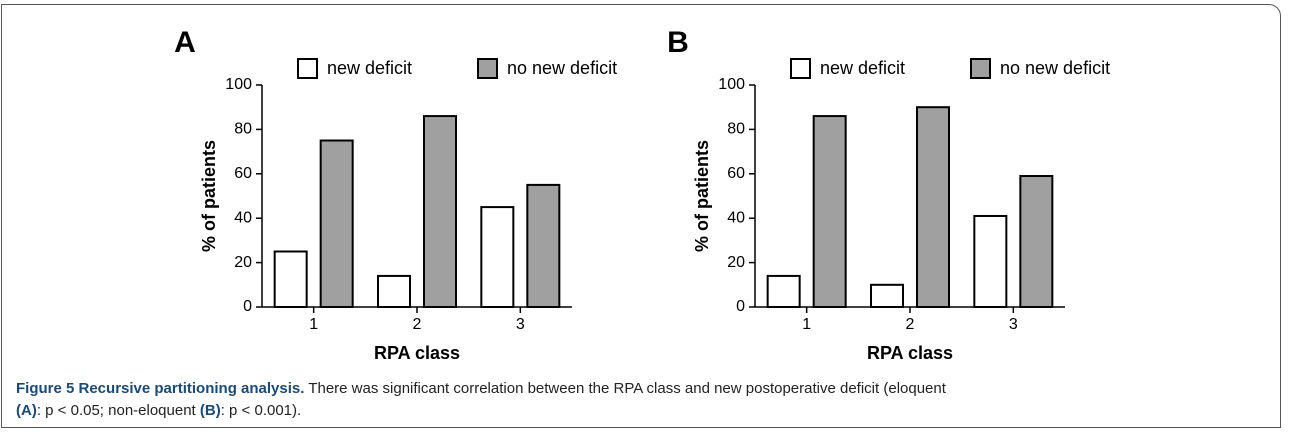 Image resolution: width=1290 pixels, height=432 pixels. Describe the element at coordinates (118, 410) in the screenshot. I see `caption-text: : p < 0.05; non-eloquent` at that location.